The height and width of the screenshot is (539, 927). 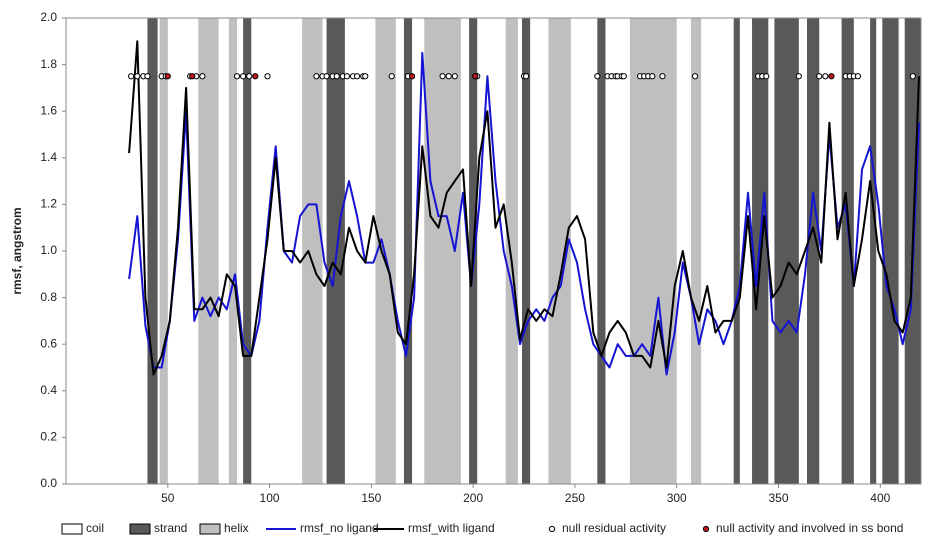 I want to click on y-tick-label: 0.6, so click(x=48, y=343).